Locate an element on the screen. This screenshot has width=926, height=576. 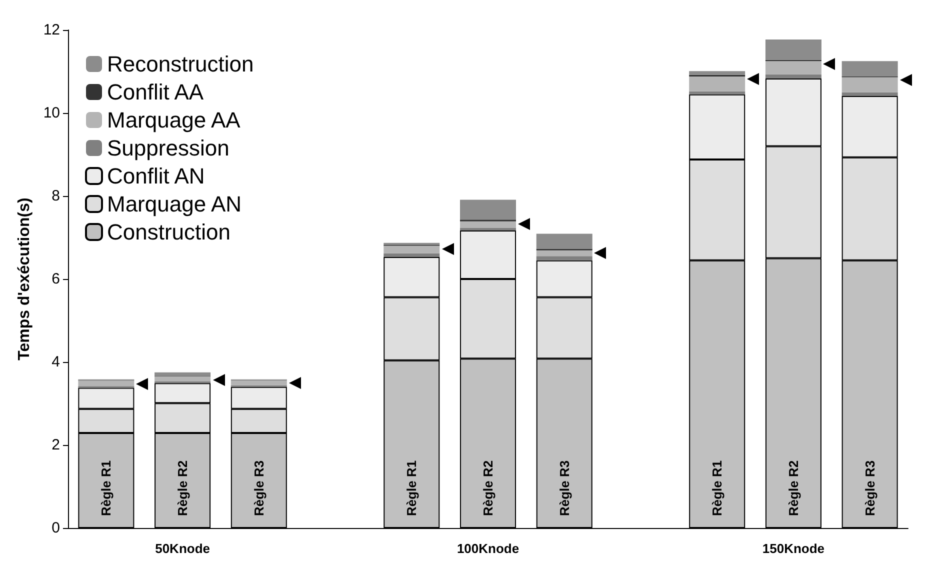
legend-label: Conflit AN is located at coordinates (156, 176).